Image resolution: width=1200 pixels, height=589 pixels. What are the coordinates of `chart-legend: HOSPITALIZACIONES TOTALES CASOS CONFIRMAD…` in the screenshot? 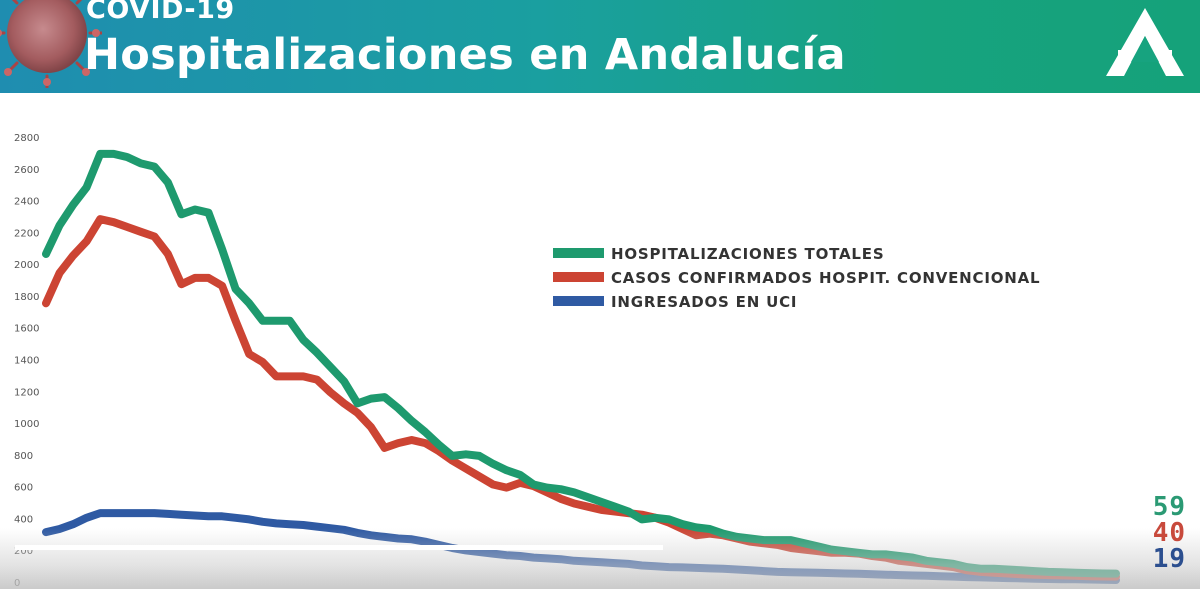 It's located at (796, 278).